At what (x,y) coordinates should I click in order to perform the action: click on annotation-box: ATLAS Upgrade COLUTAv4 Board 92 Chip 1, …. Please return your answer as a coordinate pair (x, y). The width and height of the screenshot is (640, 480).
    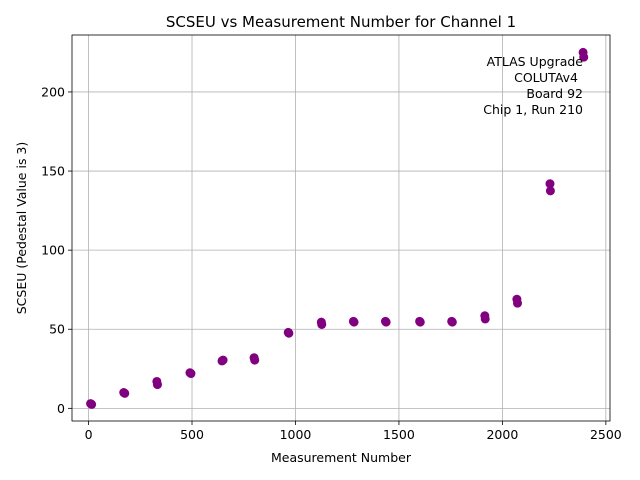
    Looking at the image, I should click on (533, 85).